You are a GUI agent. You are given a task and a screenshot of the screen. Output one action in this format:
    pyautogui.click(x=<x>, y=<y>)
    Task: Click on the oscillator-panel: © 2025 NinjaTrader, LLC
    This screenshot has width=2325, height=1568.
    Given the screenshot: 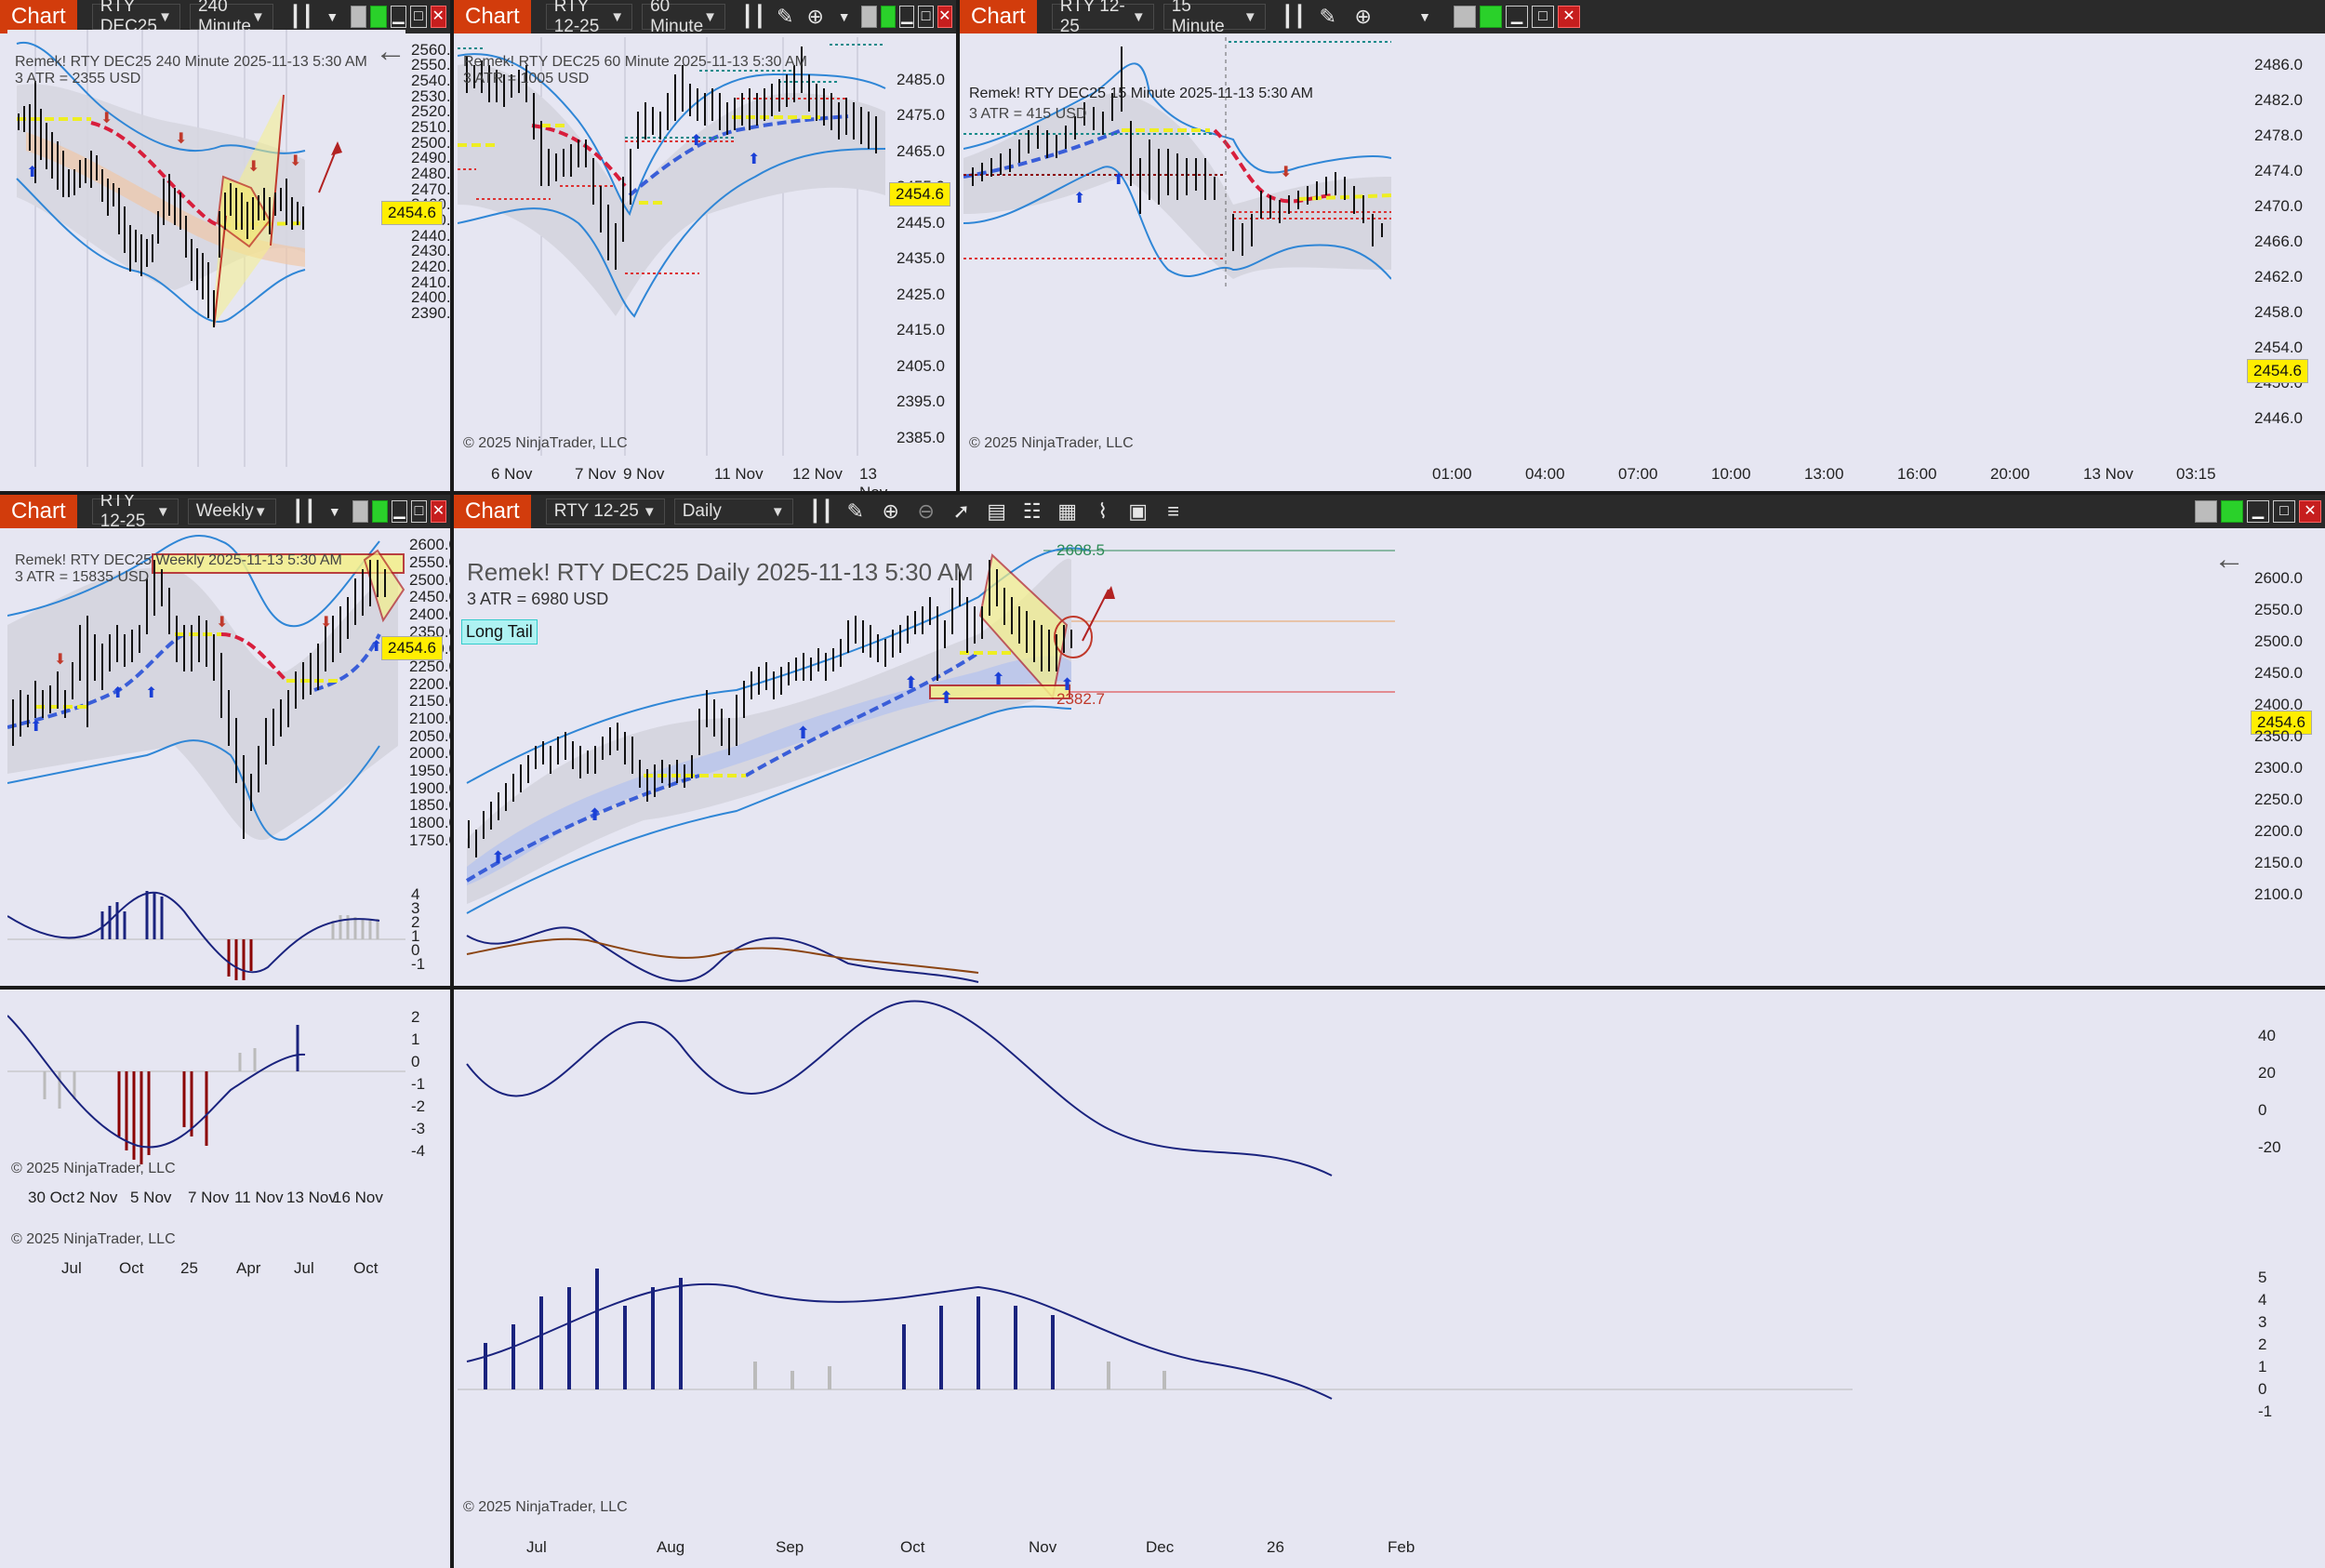 What is the action you would take?
    pyautogui.click(x=206, y=1090)
    